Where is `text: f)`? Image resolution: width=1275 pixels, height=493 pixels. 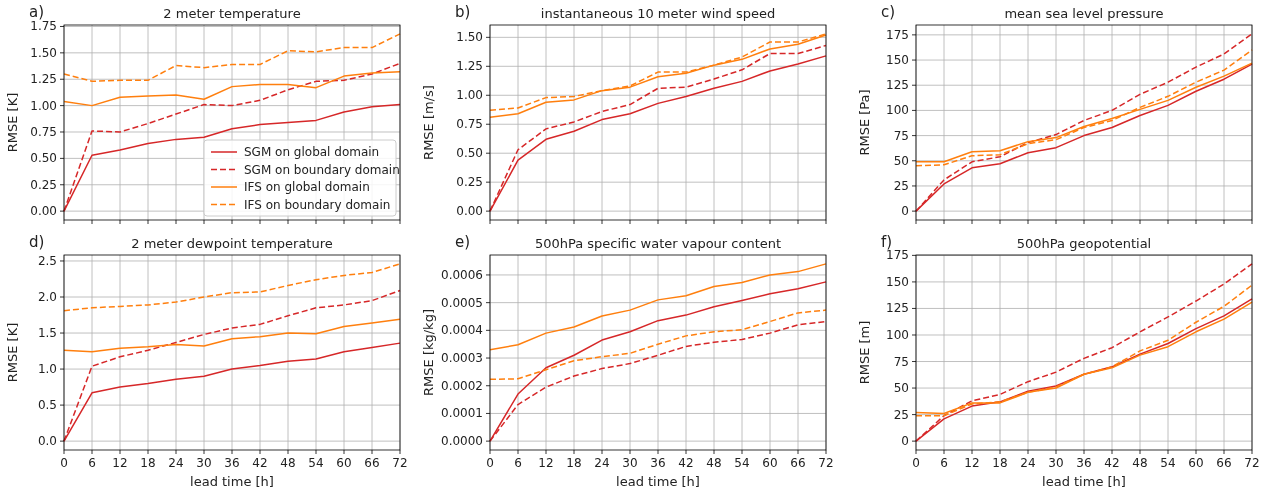 text: f) is located at coordinates (887, 242).